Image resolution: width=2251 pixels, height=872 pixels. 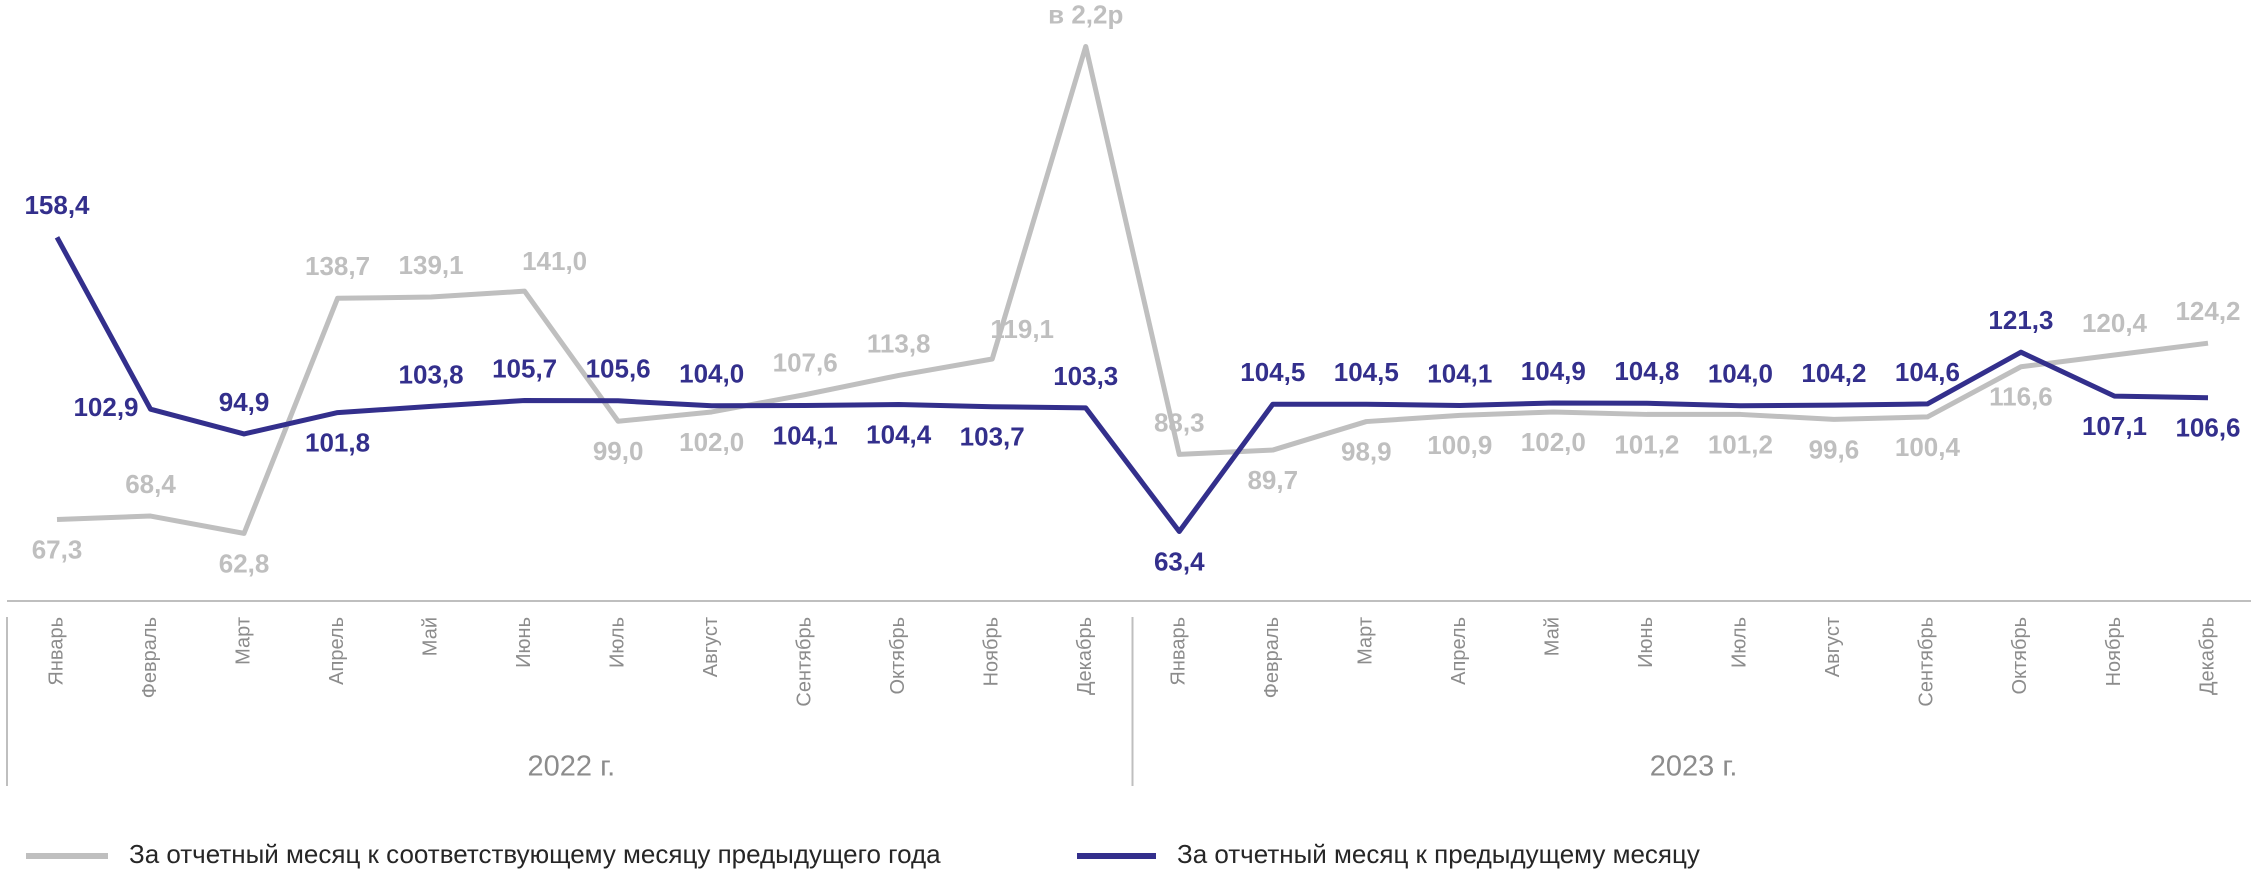 I want to click on value-label: 94,9, so click(x=244, y=402).